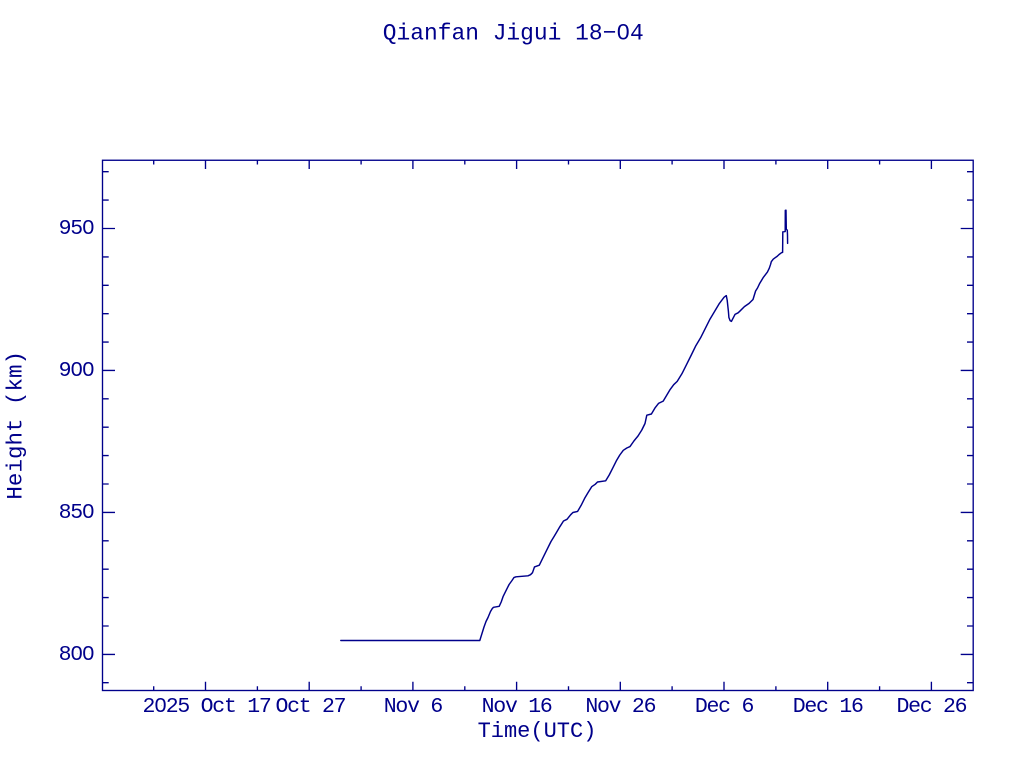 The width and height of the screenshot is (1024, 768). Describe the element at coordinates (517, 707) in the screenshot. I see `svg-text: Nov 16` at that location.